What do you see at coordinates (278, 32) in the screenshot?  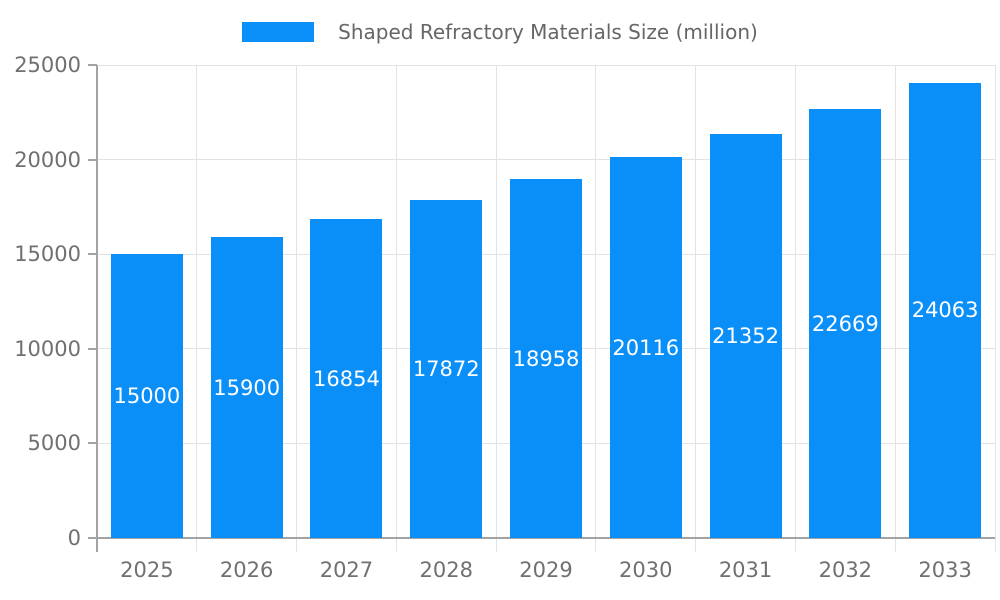 I see `legend-swatch` at bounding box center [278, 32].